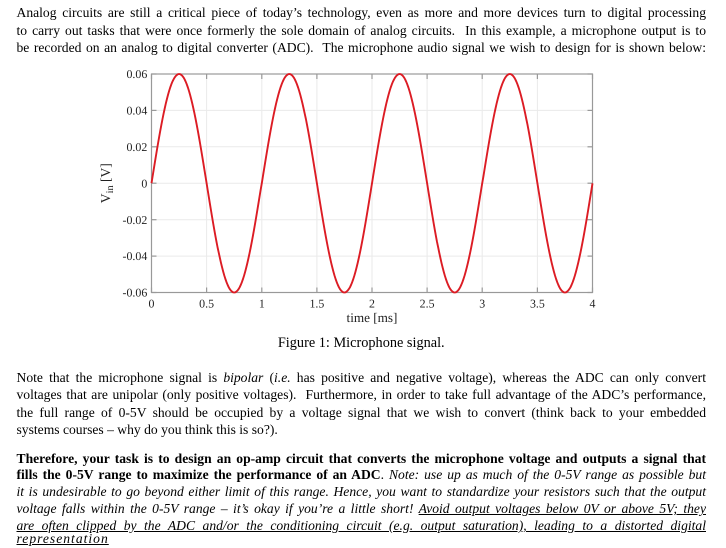 This screenshot has width=726, height=548. What do you see at coordinates (262, 304) in the screenshot?
I see `svg-text: 1` at bounding box center [262, 304].